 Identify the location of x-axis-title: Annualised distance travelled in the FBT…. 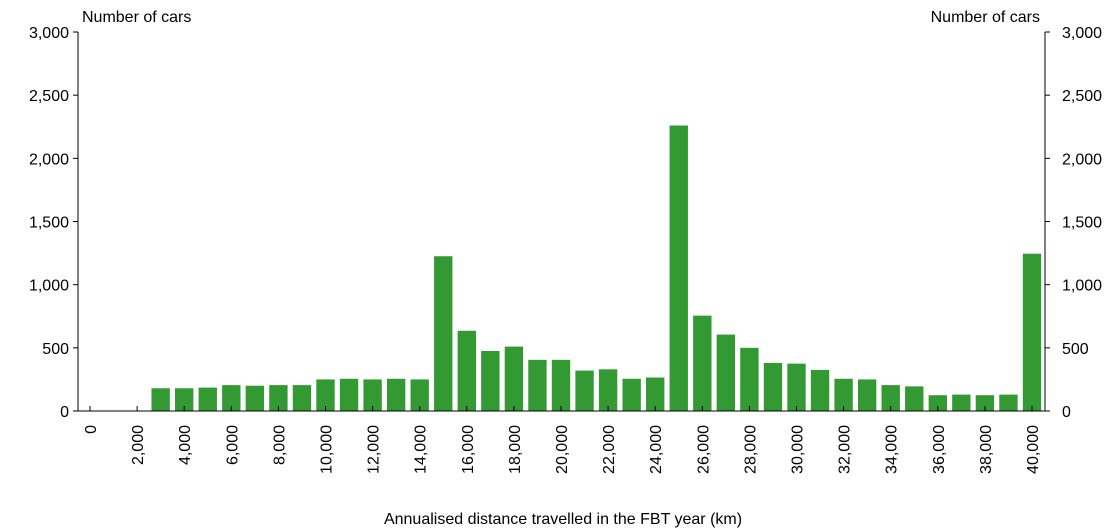
(563, 519).